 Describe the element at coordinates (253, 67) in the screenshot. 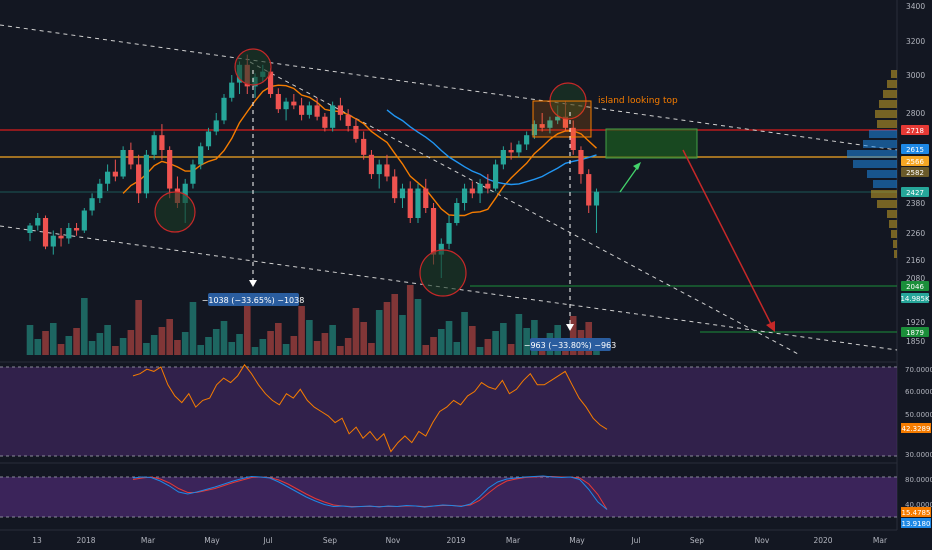

I see `top-marker-circle` at that location.